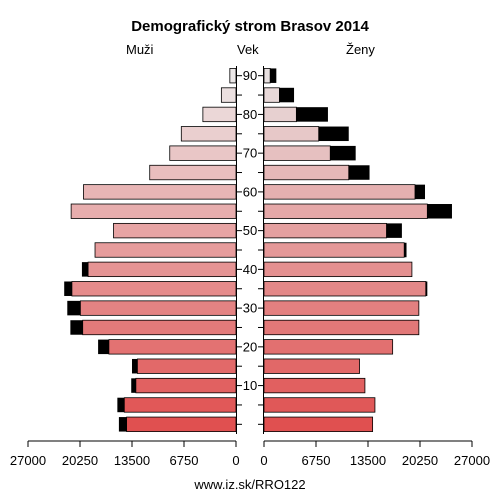 The width and height of the screenshot is (500, 500). I want to click on age-label-50: 50, so click(250, 230).